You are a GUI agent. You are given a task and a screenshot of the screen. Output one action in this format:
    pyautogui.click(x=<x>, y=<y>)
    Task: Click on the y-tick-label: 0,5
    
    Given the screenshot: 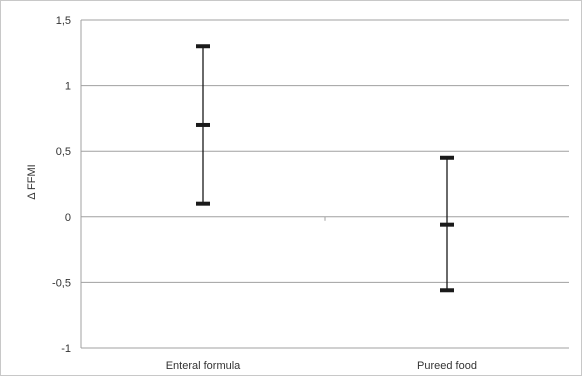 What is the action you would take?
    pyautogui.click(x=63, y=152)
    